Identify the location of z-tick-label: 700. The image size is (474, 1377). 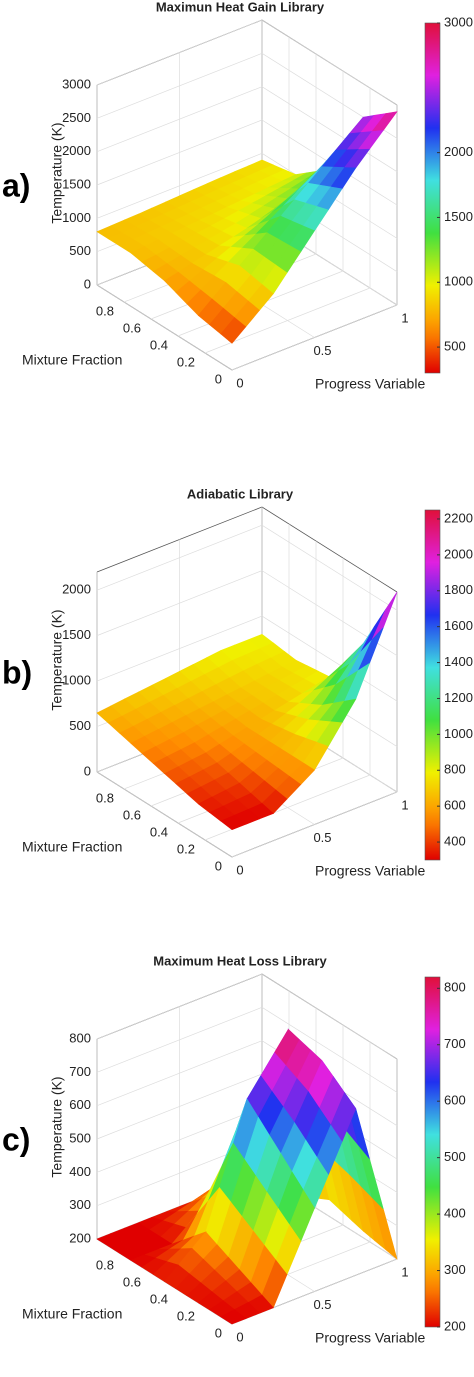
(80, 1071).